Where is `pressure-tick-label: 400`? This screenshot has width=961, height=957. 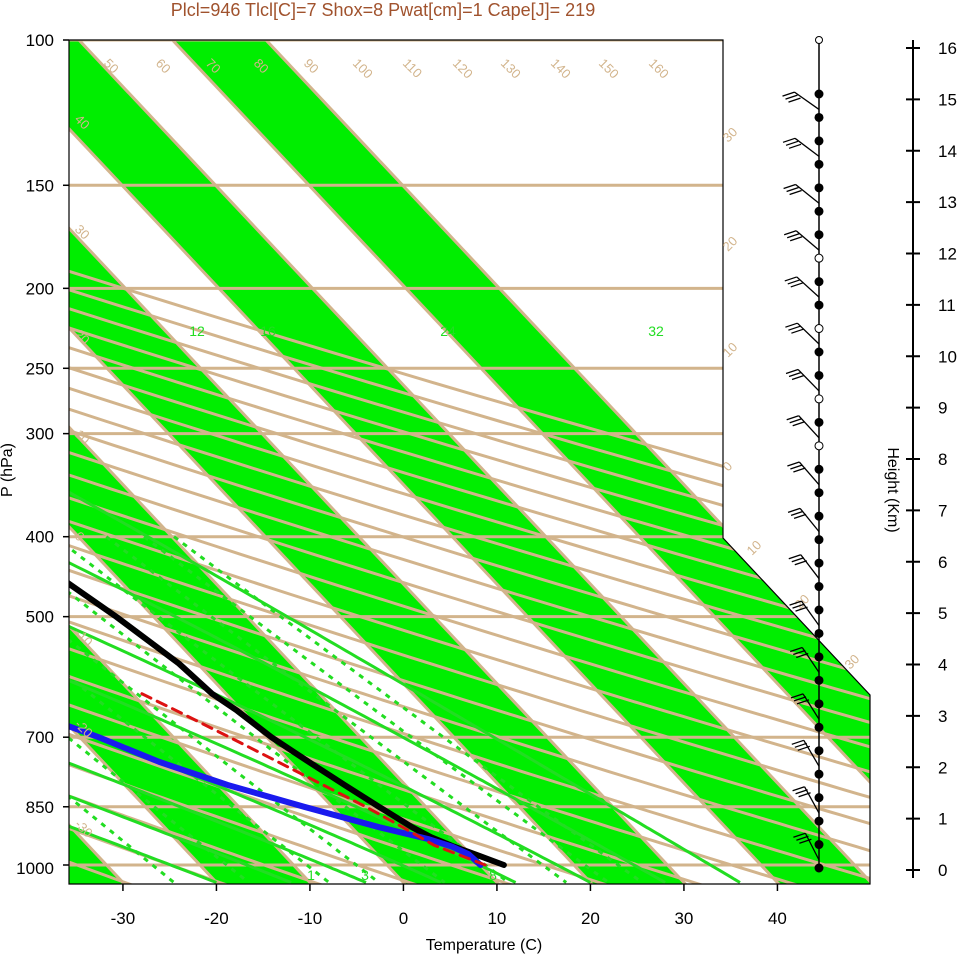
pressure-tick-label: 400 is located at coordinates (40, 537).